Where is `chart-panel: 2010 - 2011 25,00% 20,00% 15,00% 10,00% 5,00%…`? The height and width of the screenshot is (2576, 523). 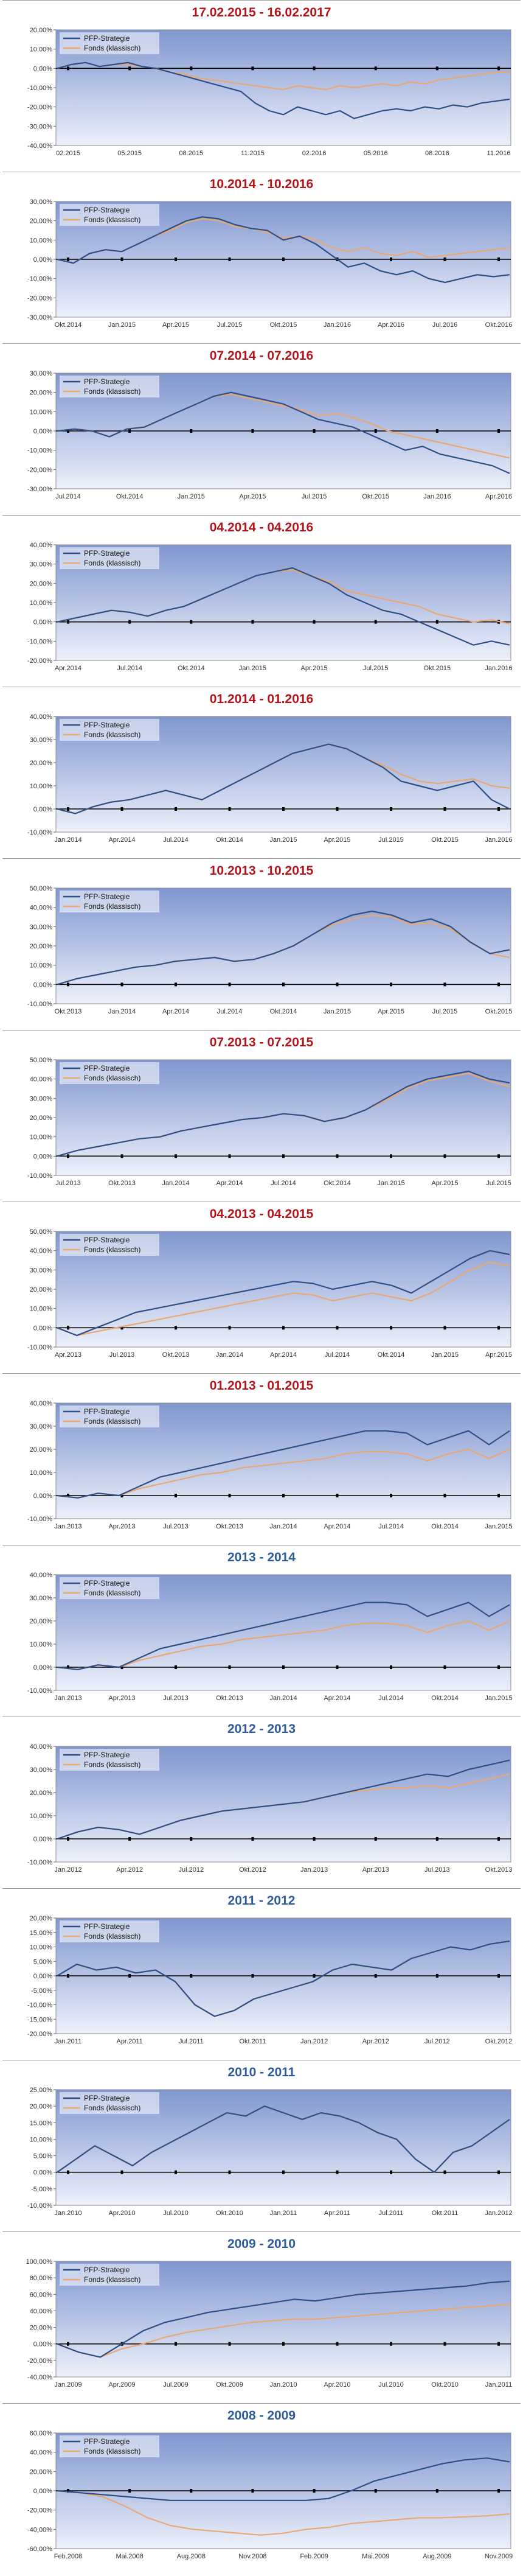
chart-panel: 2010 - 2011 25,00% 20,00% 15,00% 10,00% 5,00%… is located at coordinates (261, 2145).